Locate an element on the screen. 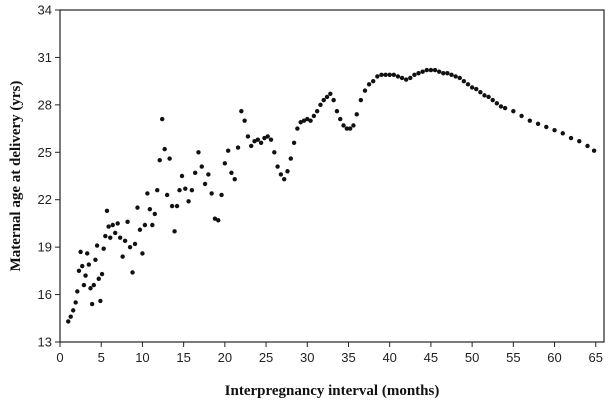 This screenshot has height=400, width=611. x-tick-label: 25 is located at coordinates (266, 357).